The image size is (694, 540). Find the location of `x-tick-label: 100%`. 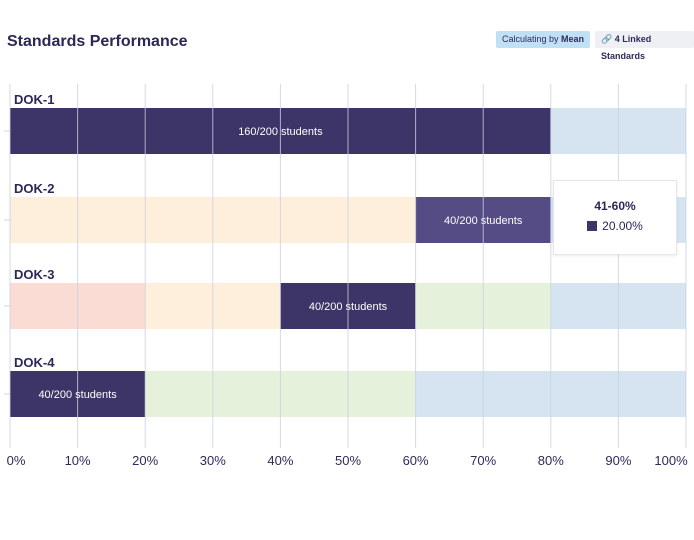

x-tick-label: 100% is located at coordinates (671, 460).